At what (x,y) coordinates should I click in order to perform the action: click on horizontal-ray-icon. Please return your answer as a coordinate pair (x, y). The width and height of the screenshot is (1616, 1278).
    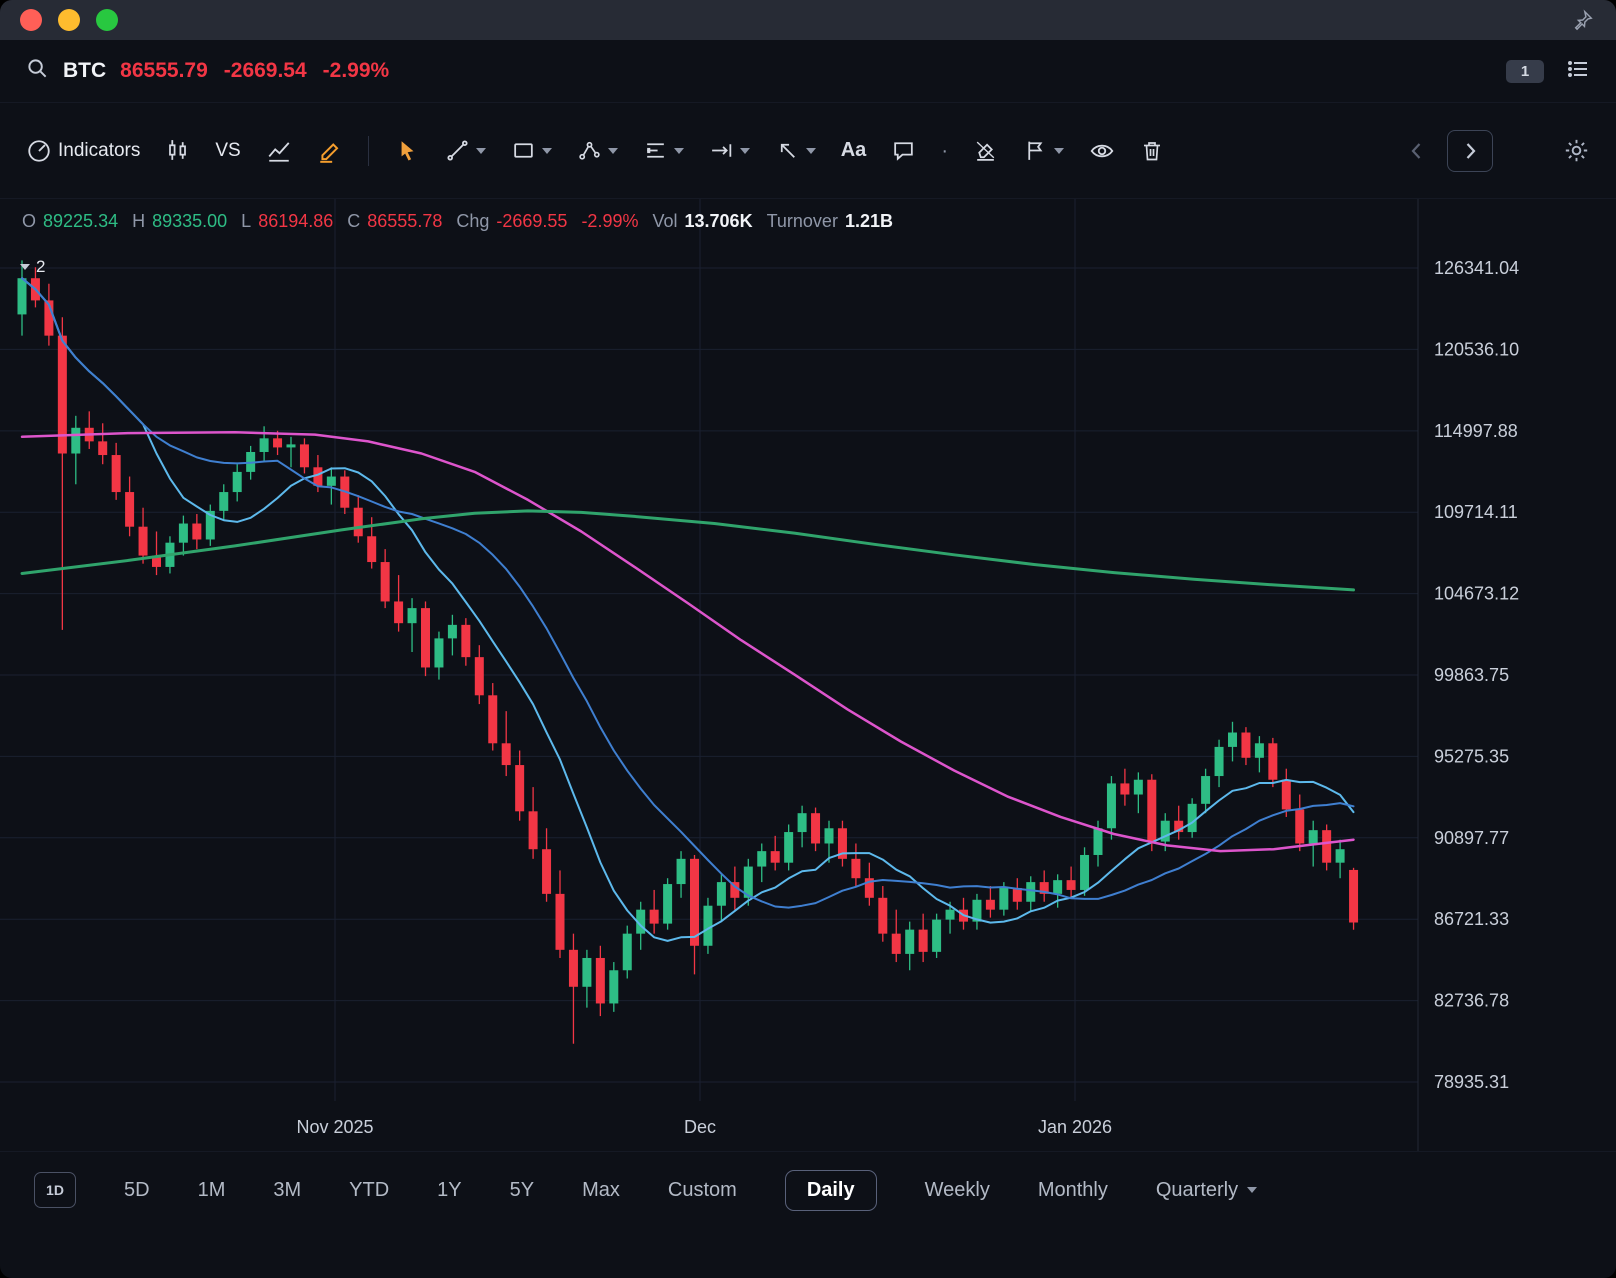
    Looking at the image, I should click on (721, 150).